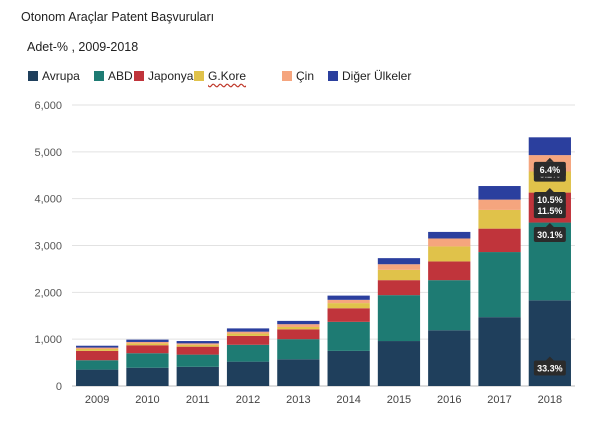  Describe the element at coordinates (120, 76) in the screenshot. I see `legend-label: ABD` at that location.